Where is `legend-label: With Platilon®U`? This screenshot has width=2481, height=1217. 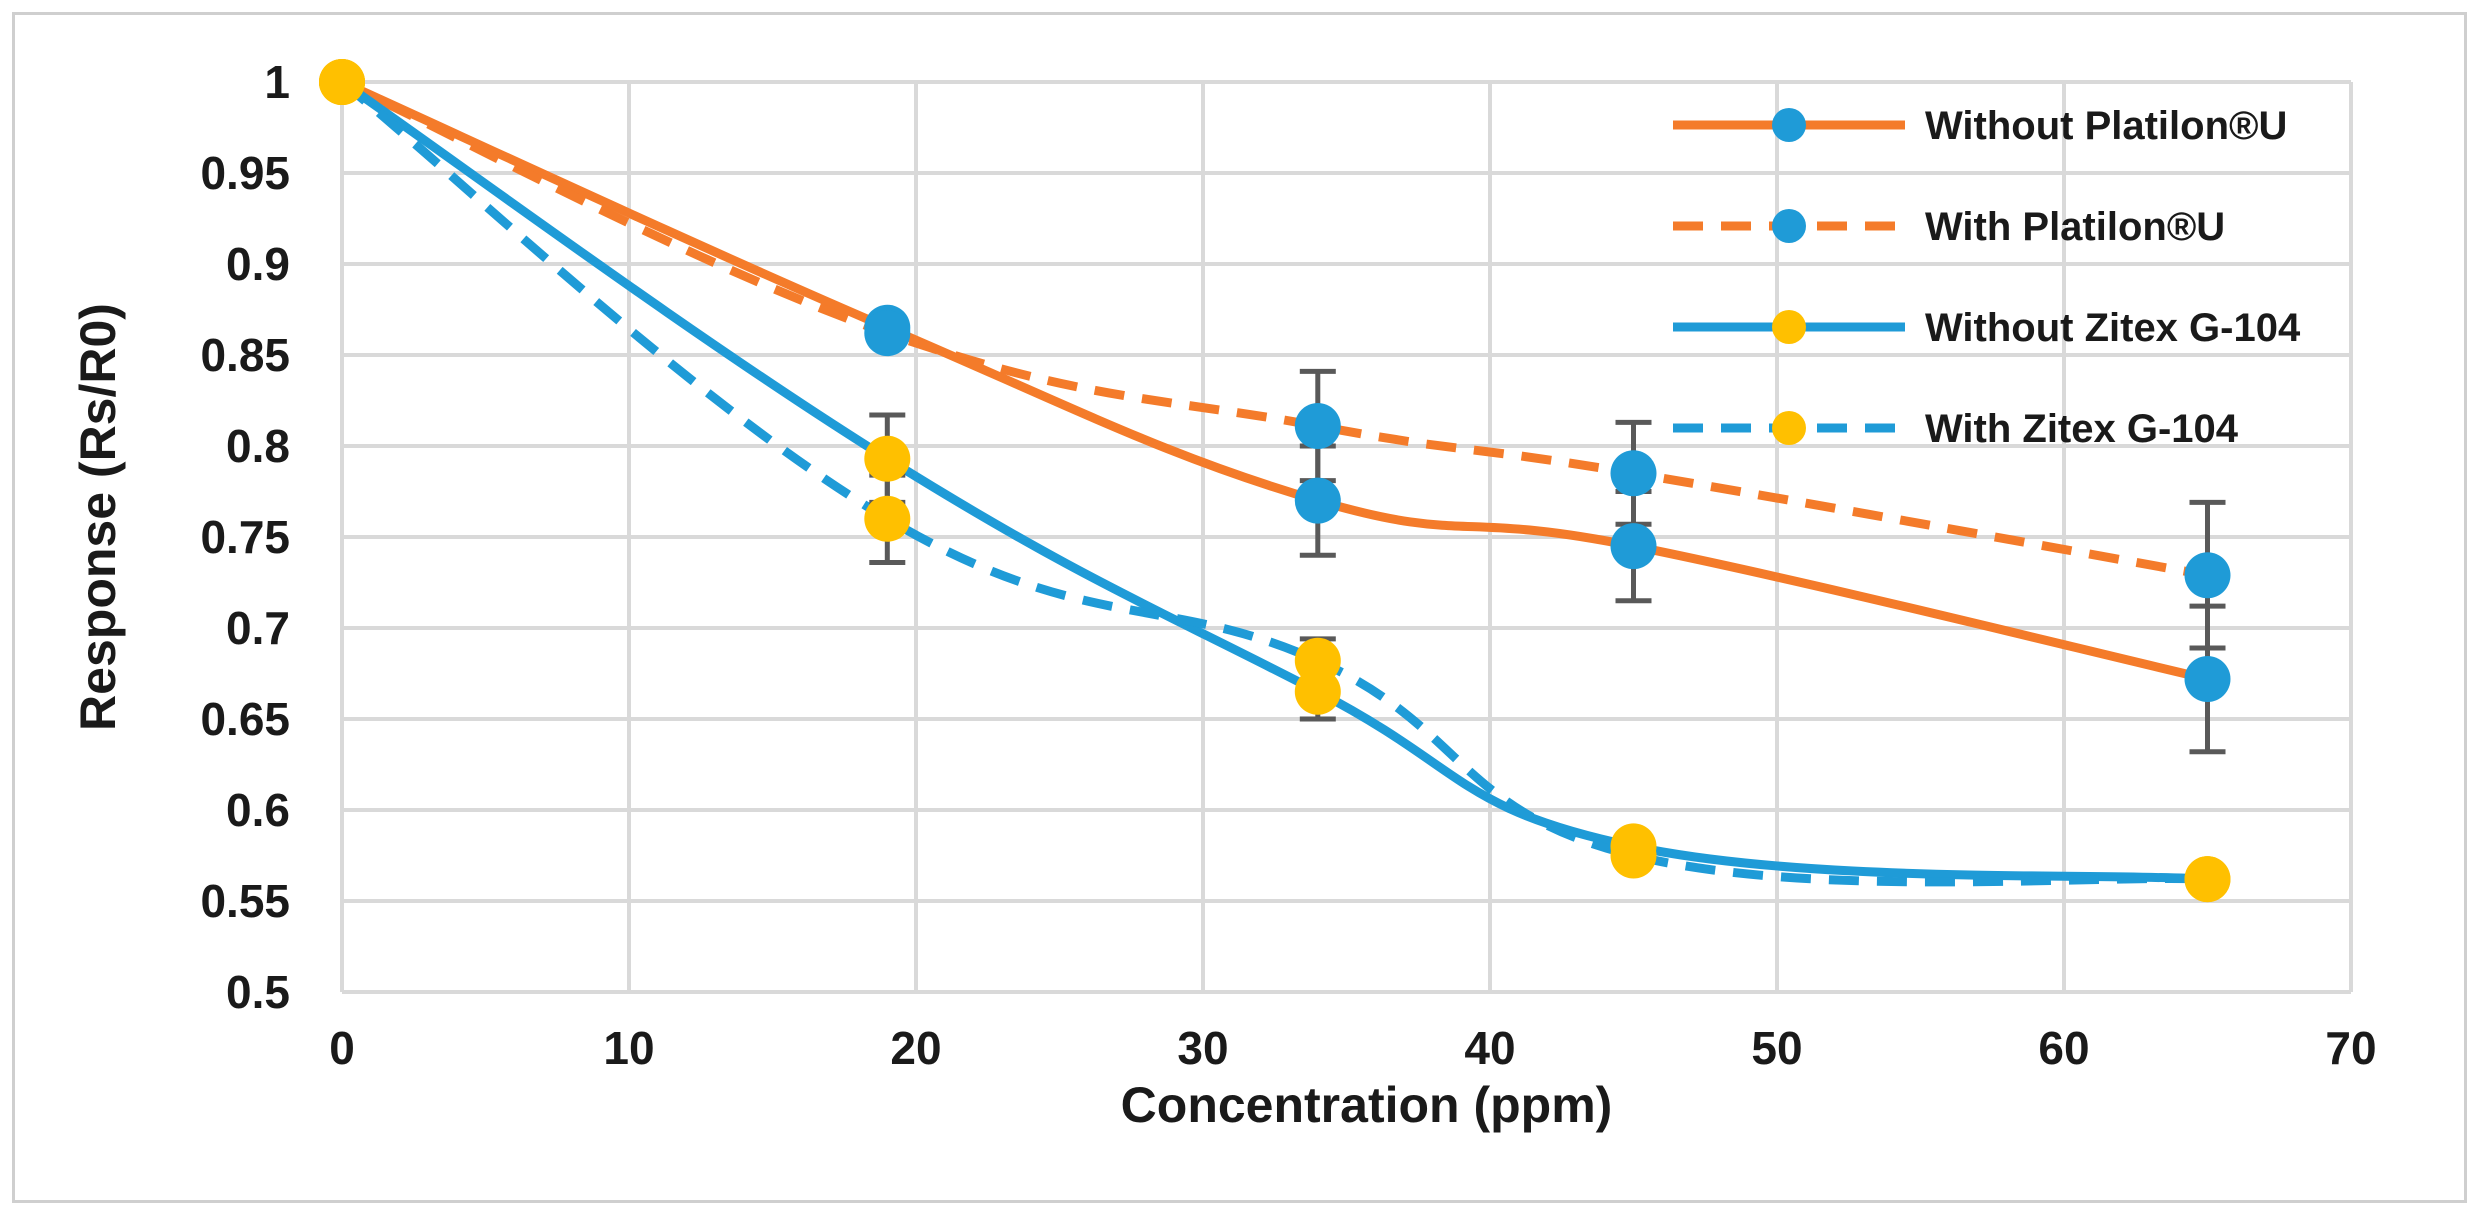 legend-label: With Platilon®U is located at coordinates (2075, 227).